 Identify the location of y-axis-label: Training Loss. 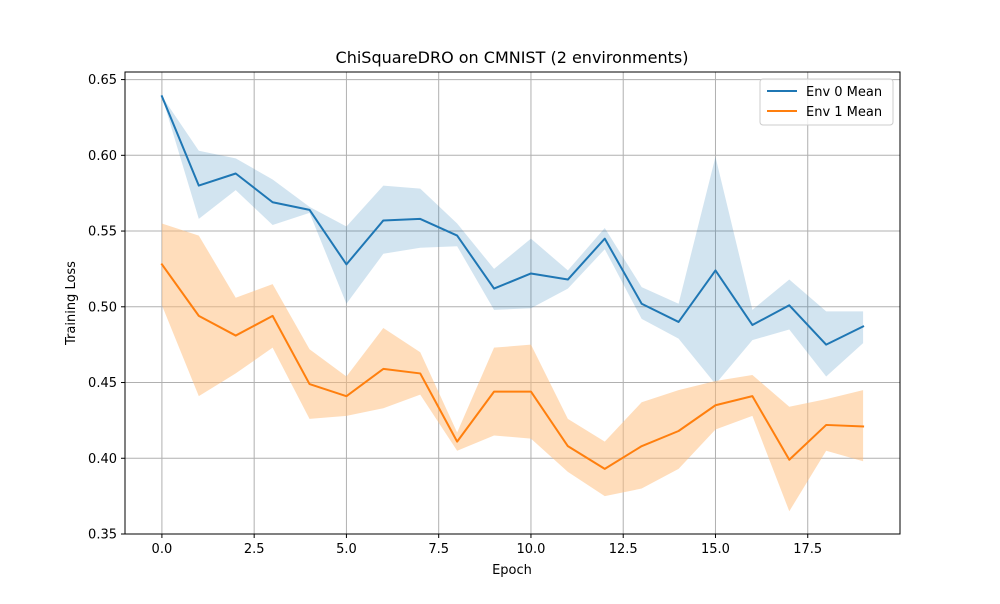
(71, 303).